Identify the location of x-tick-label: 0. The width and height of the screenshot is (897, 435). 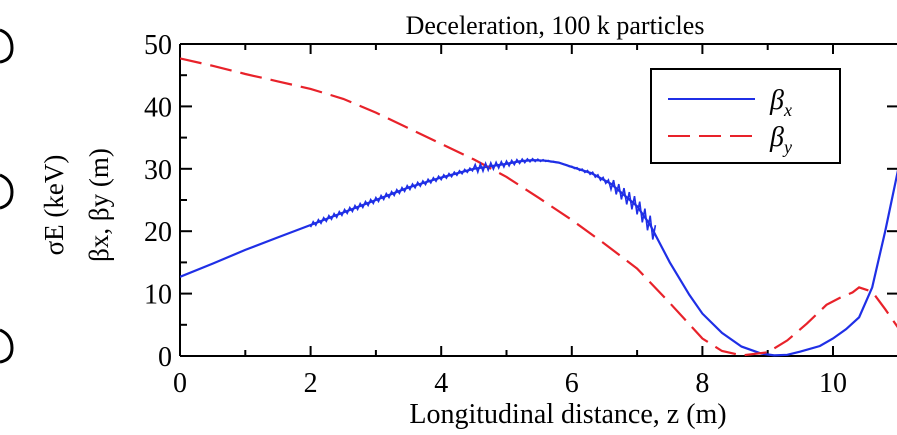
(180, 383).